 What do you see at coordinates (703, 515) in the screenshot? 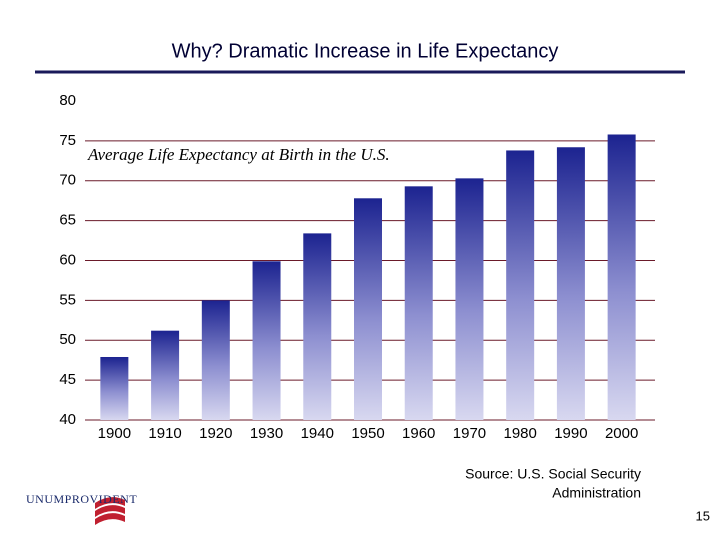
I see `page-number: 15` at bounding box center [703, 515].